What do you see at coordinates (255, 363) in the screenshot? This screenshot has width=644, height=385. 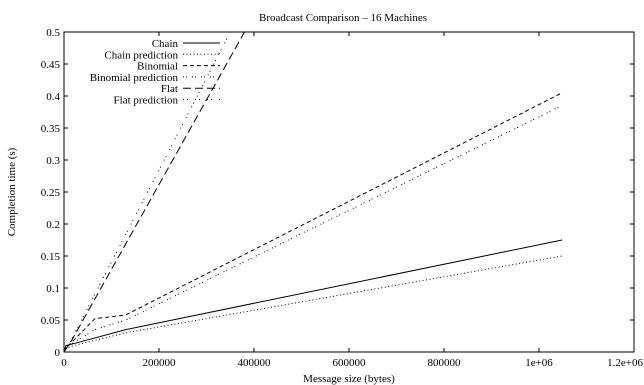 I see `x-tick-label: 400000` at bounding box center [255, 363].